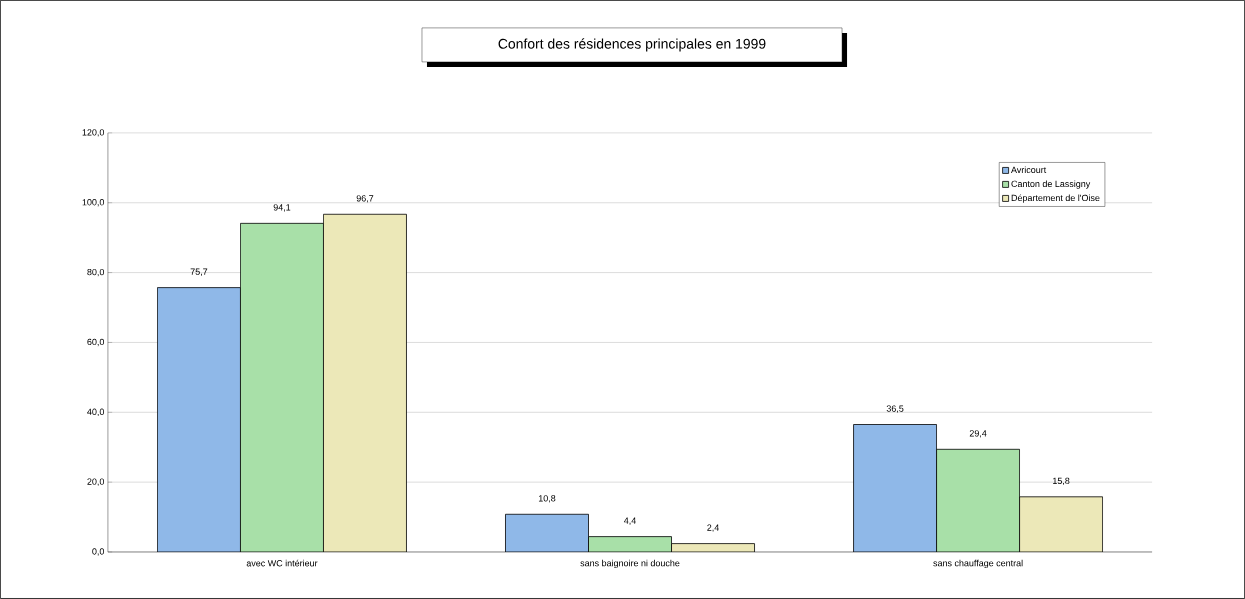  I want to click on data-label: 4,4, so click(629, 521).